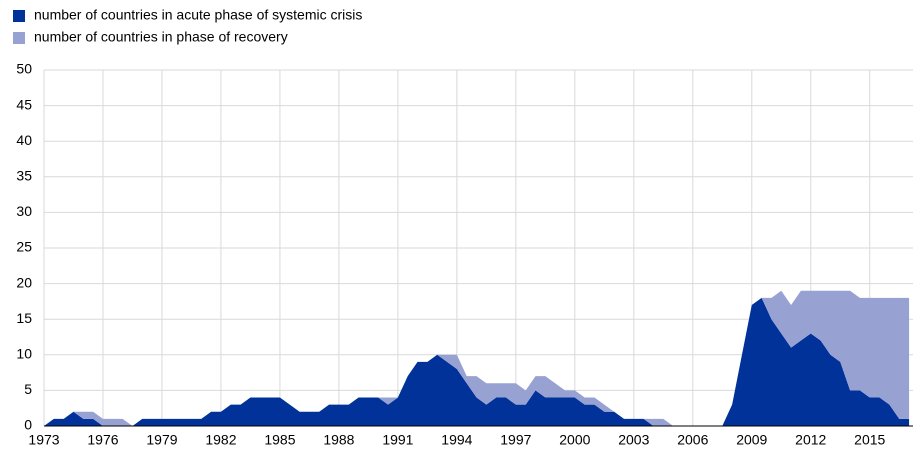 This screenshot has width=913, height=458. Describe the element at coordinates (869, 440) in the screenshot. I see `x-tick-label: 2015` at that location.